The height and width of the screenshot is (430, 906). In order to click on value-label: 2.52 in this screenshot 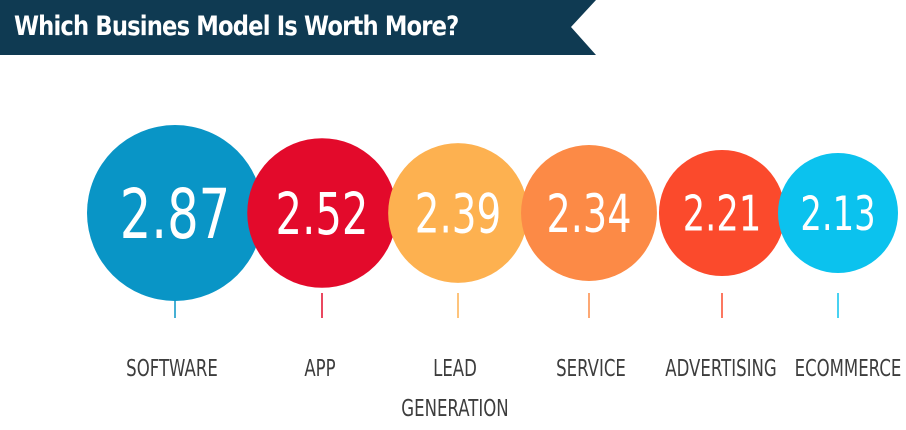, I will do `click(322, 214)`.